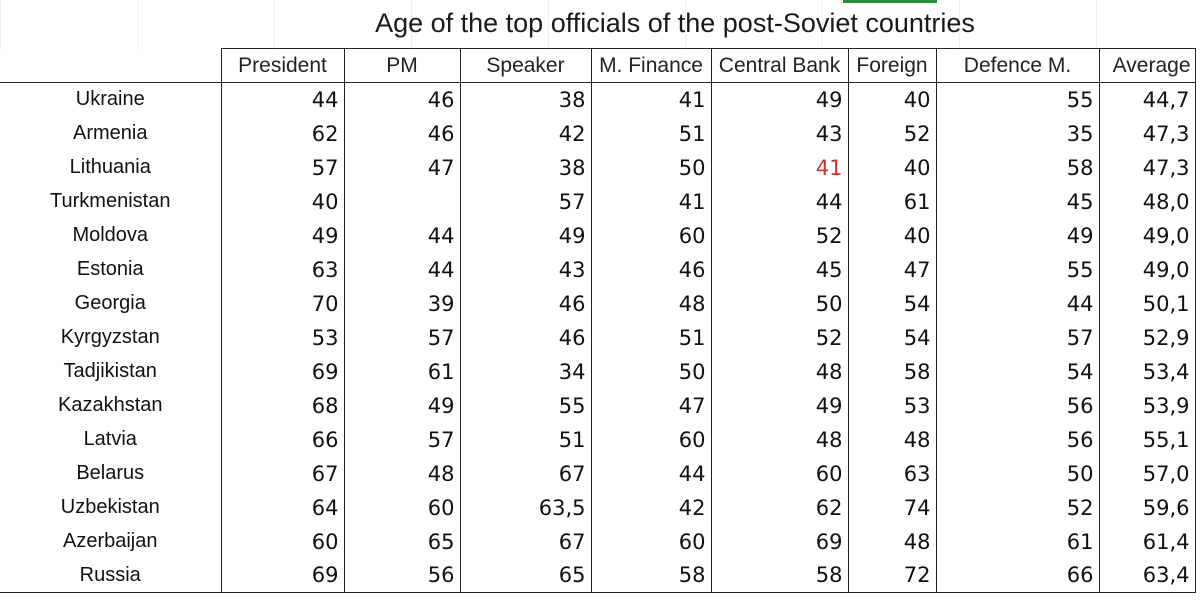  What do you see at coordinates (779, 133) in the screenshot?
I see `table-cell: 43` at bounding box center [779, 133].